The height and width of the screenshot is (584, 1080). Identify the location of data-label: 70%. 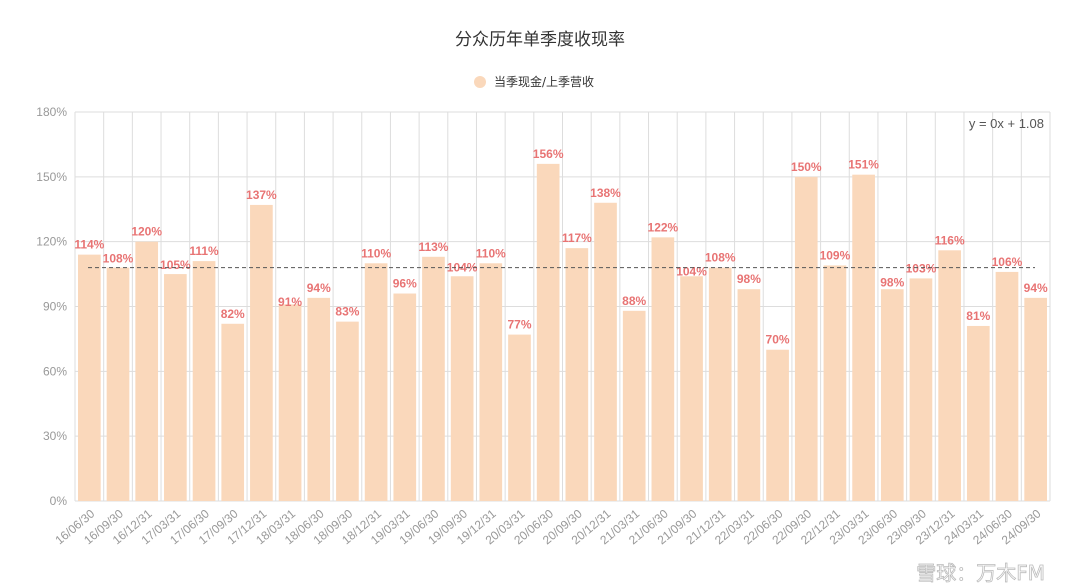
(778, 340).